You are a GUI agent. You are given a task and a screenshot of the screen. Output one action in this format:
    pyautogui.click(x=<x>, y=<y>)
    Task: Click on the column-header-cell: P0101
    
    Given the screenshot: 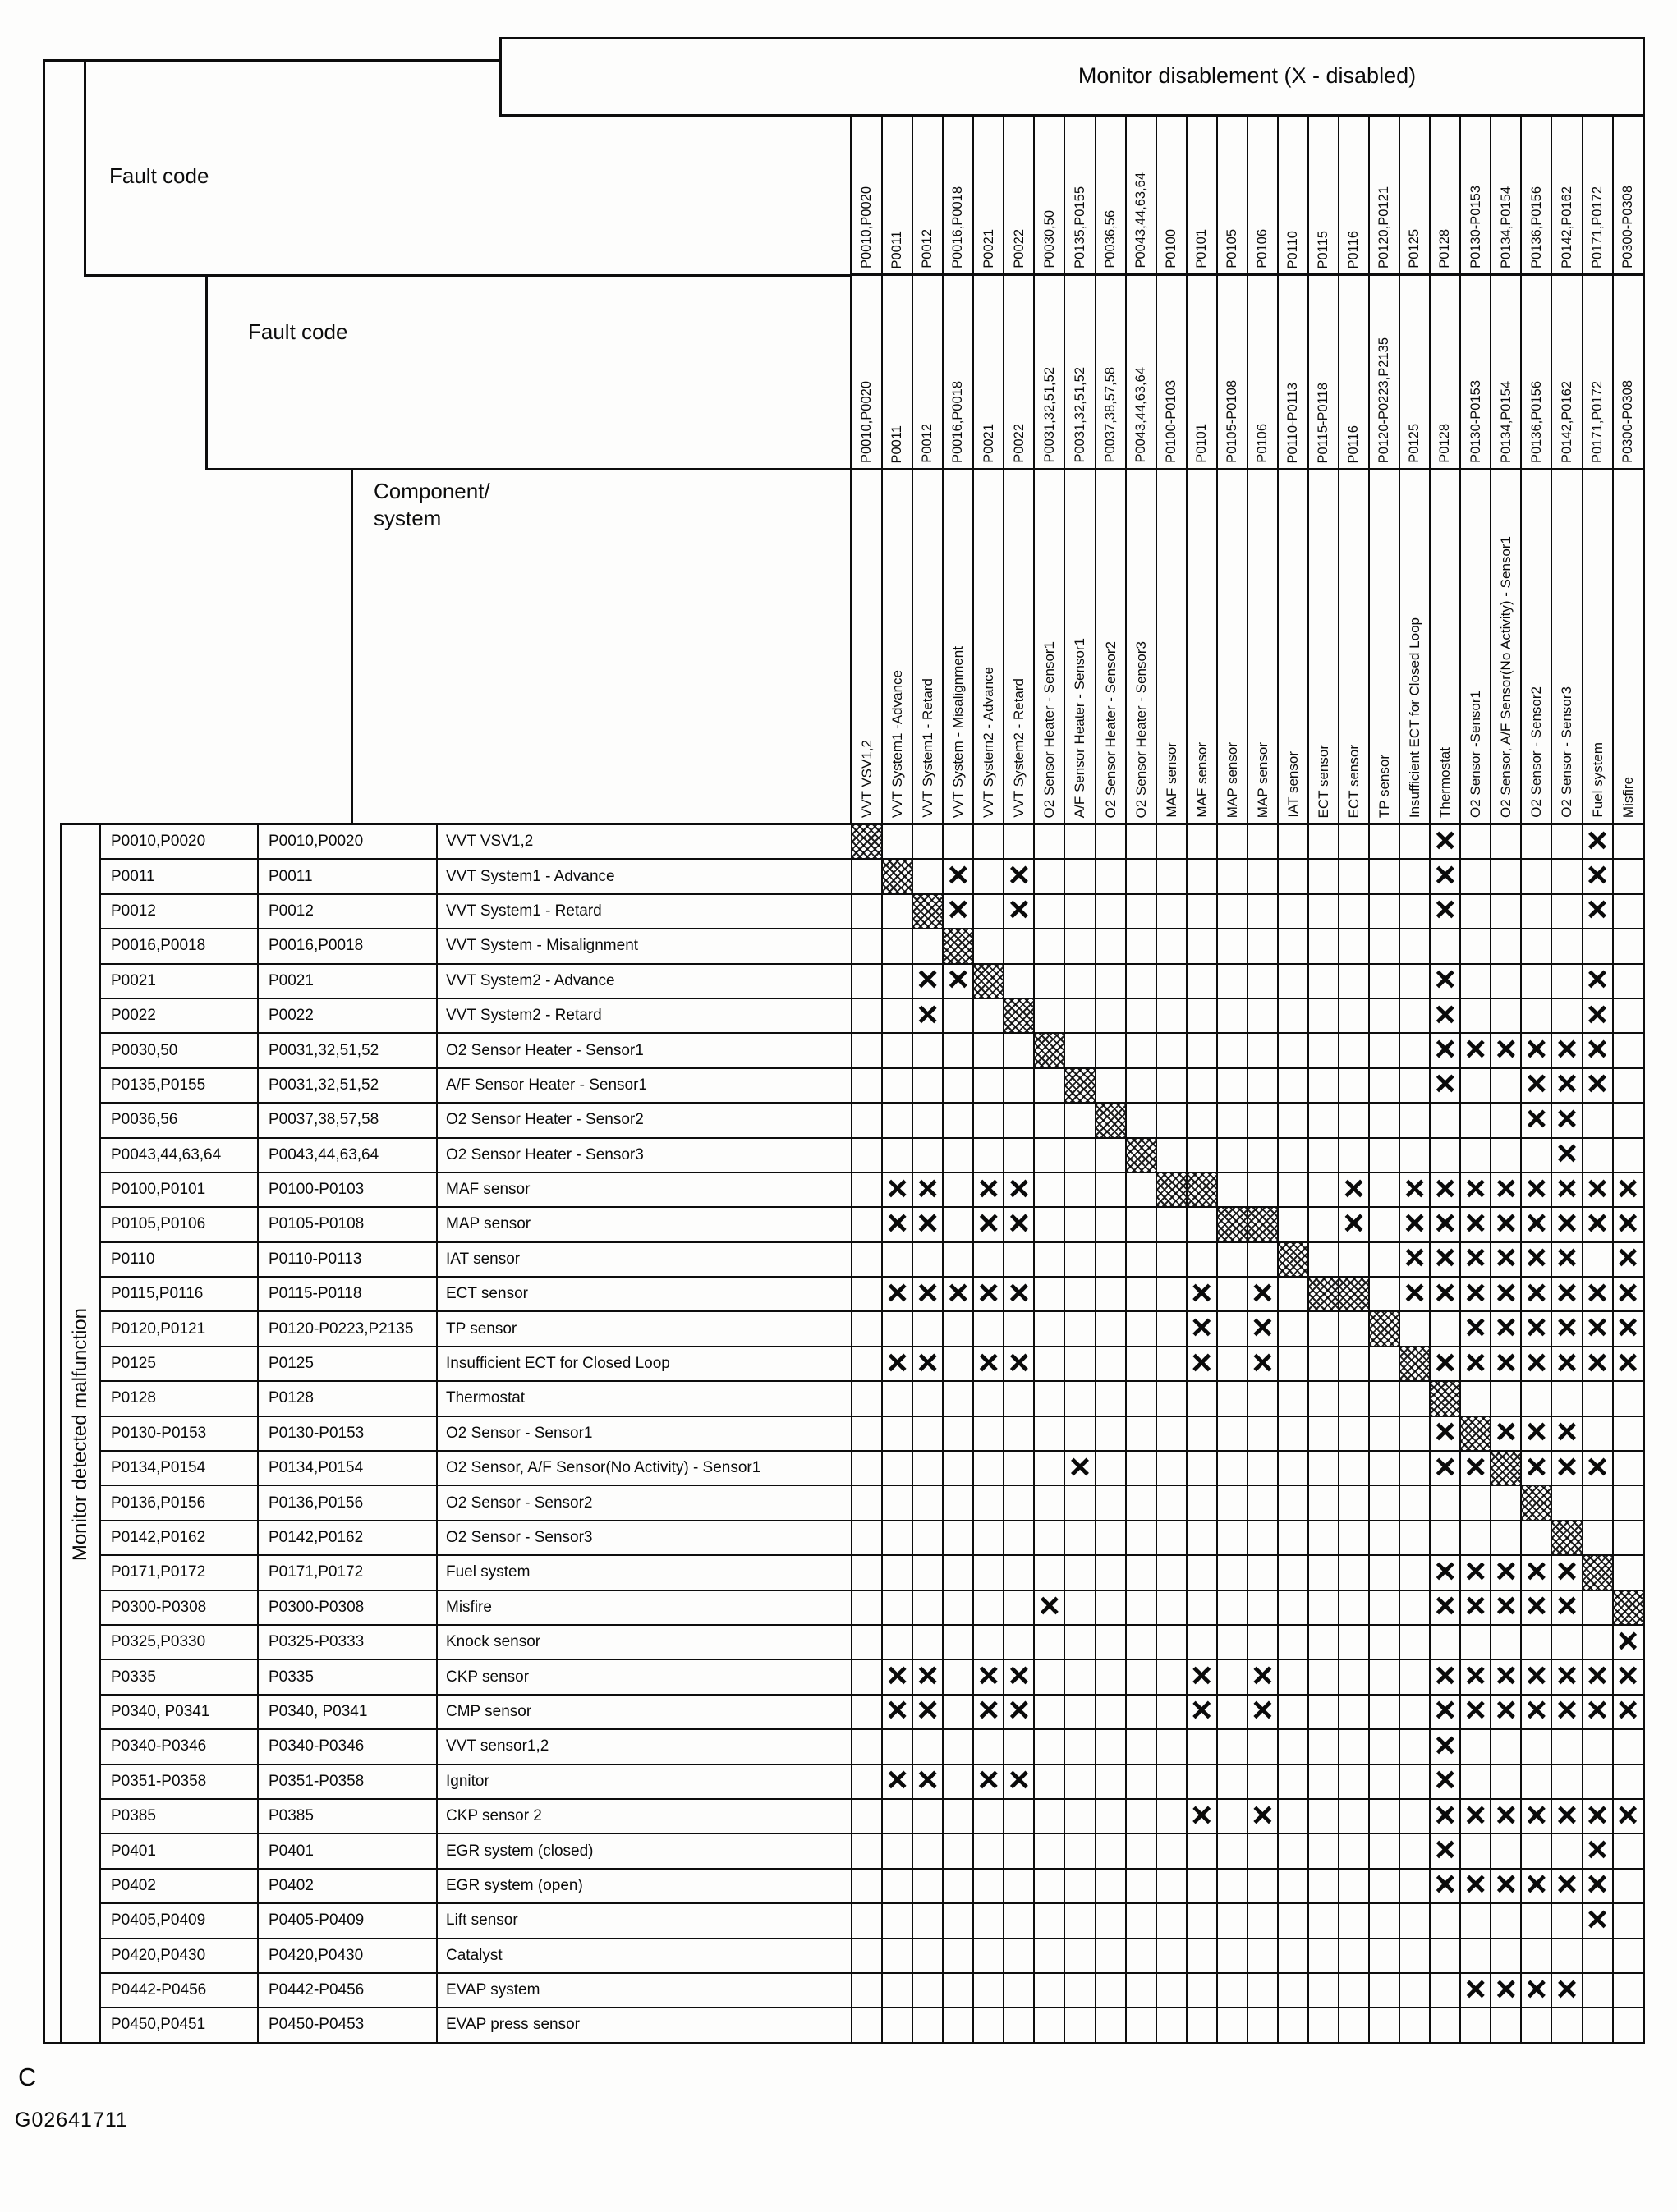 What is the action you would take?
    pyautogui.click(x=1203, y=195)
    